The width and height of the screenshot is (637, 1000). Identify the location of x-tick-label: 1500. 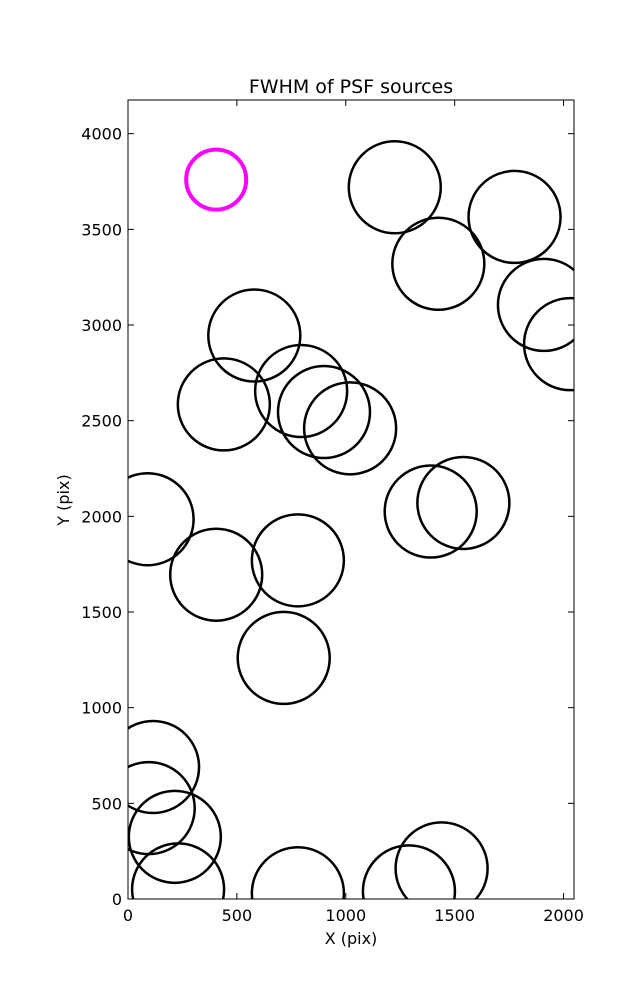
(454, 915).